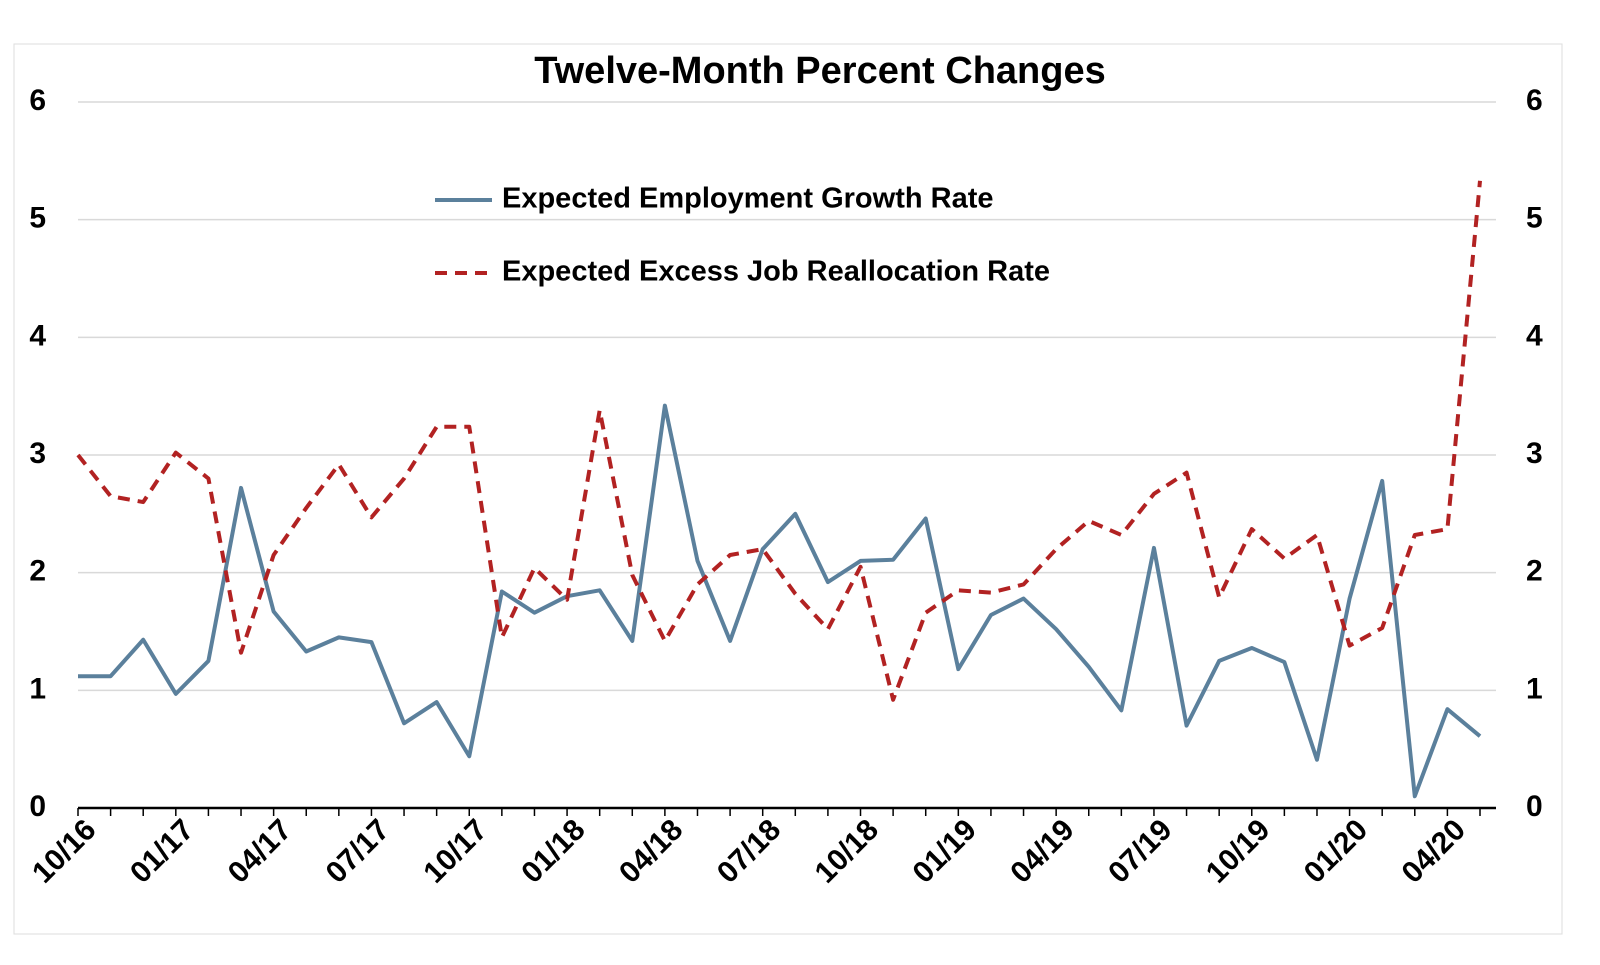  What do you see at coordinates (64, 851) in the screenshot?
I see `x-tick-label: 10/16` at bounding box center [64, 851].